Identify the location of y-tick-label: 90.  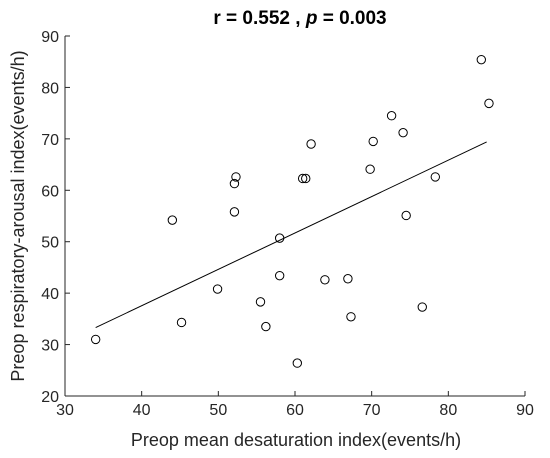
(50, 37).